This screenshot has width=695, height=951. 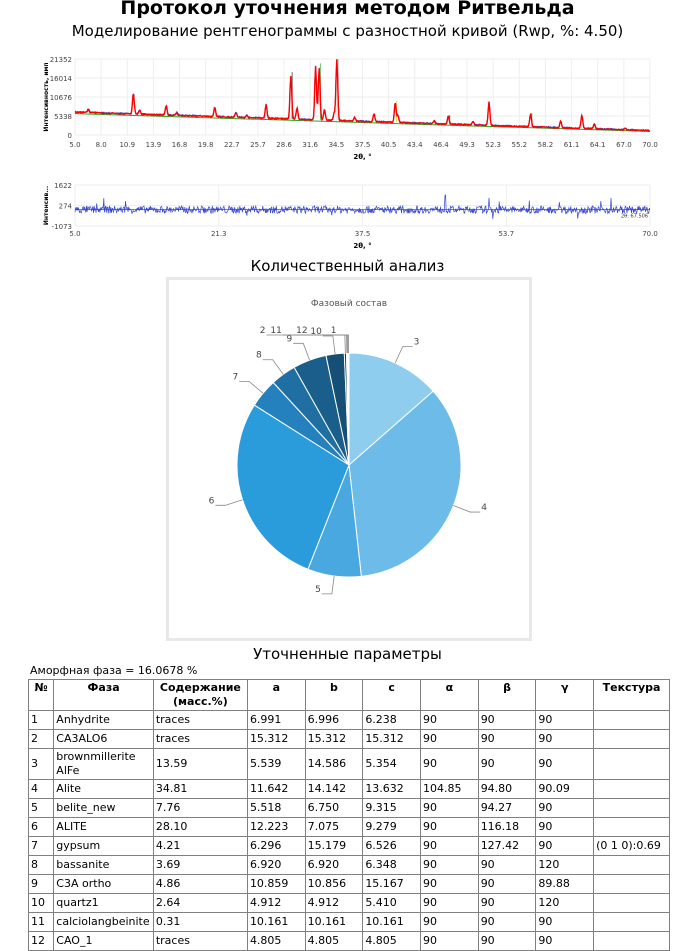 What do you see at coordinates (348, 739) in the screenshot?
I see `table-row: 2 CA3ALO6 traces 15.312 15.312 15.312 90 90 90` at bounding box center [348, 739].